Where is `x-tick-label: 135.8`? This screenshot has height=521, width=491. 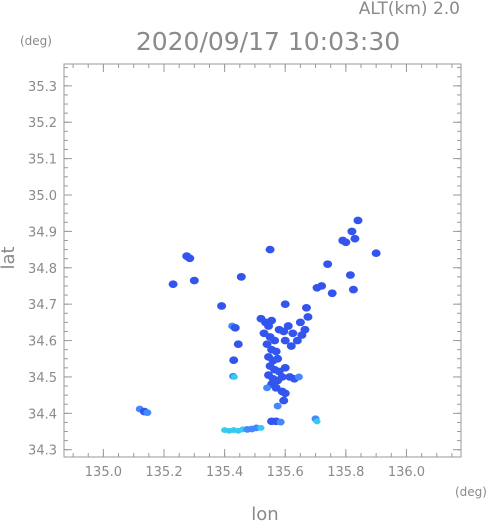 x-tick-label: 135.8 is located at coordinates (345, 472).